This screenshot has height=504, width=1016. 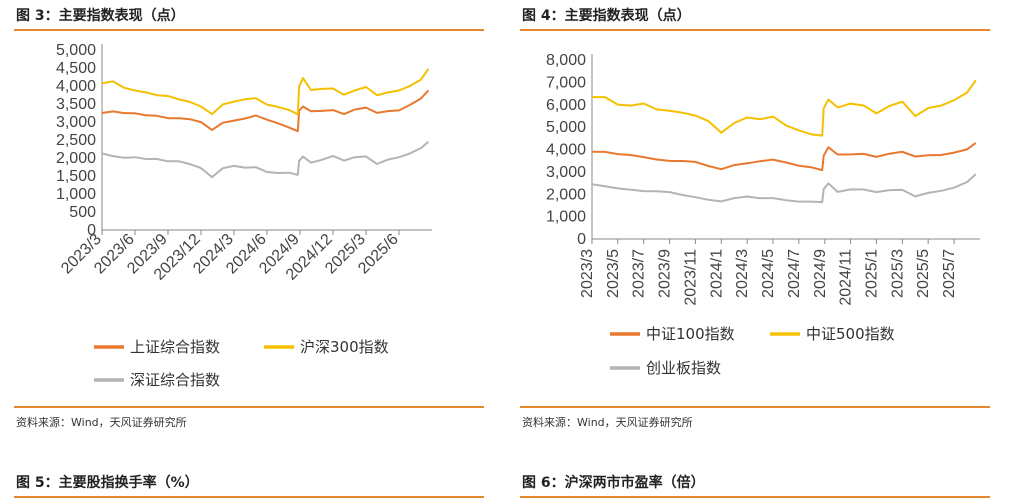 I want to click on legend-label: 上证综合指数, so click(x=175, y=347).